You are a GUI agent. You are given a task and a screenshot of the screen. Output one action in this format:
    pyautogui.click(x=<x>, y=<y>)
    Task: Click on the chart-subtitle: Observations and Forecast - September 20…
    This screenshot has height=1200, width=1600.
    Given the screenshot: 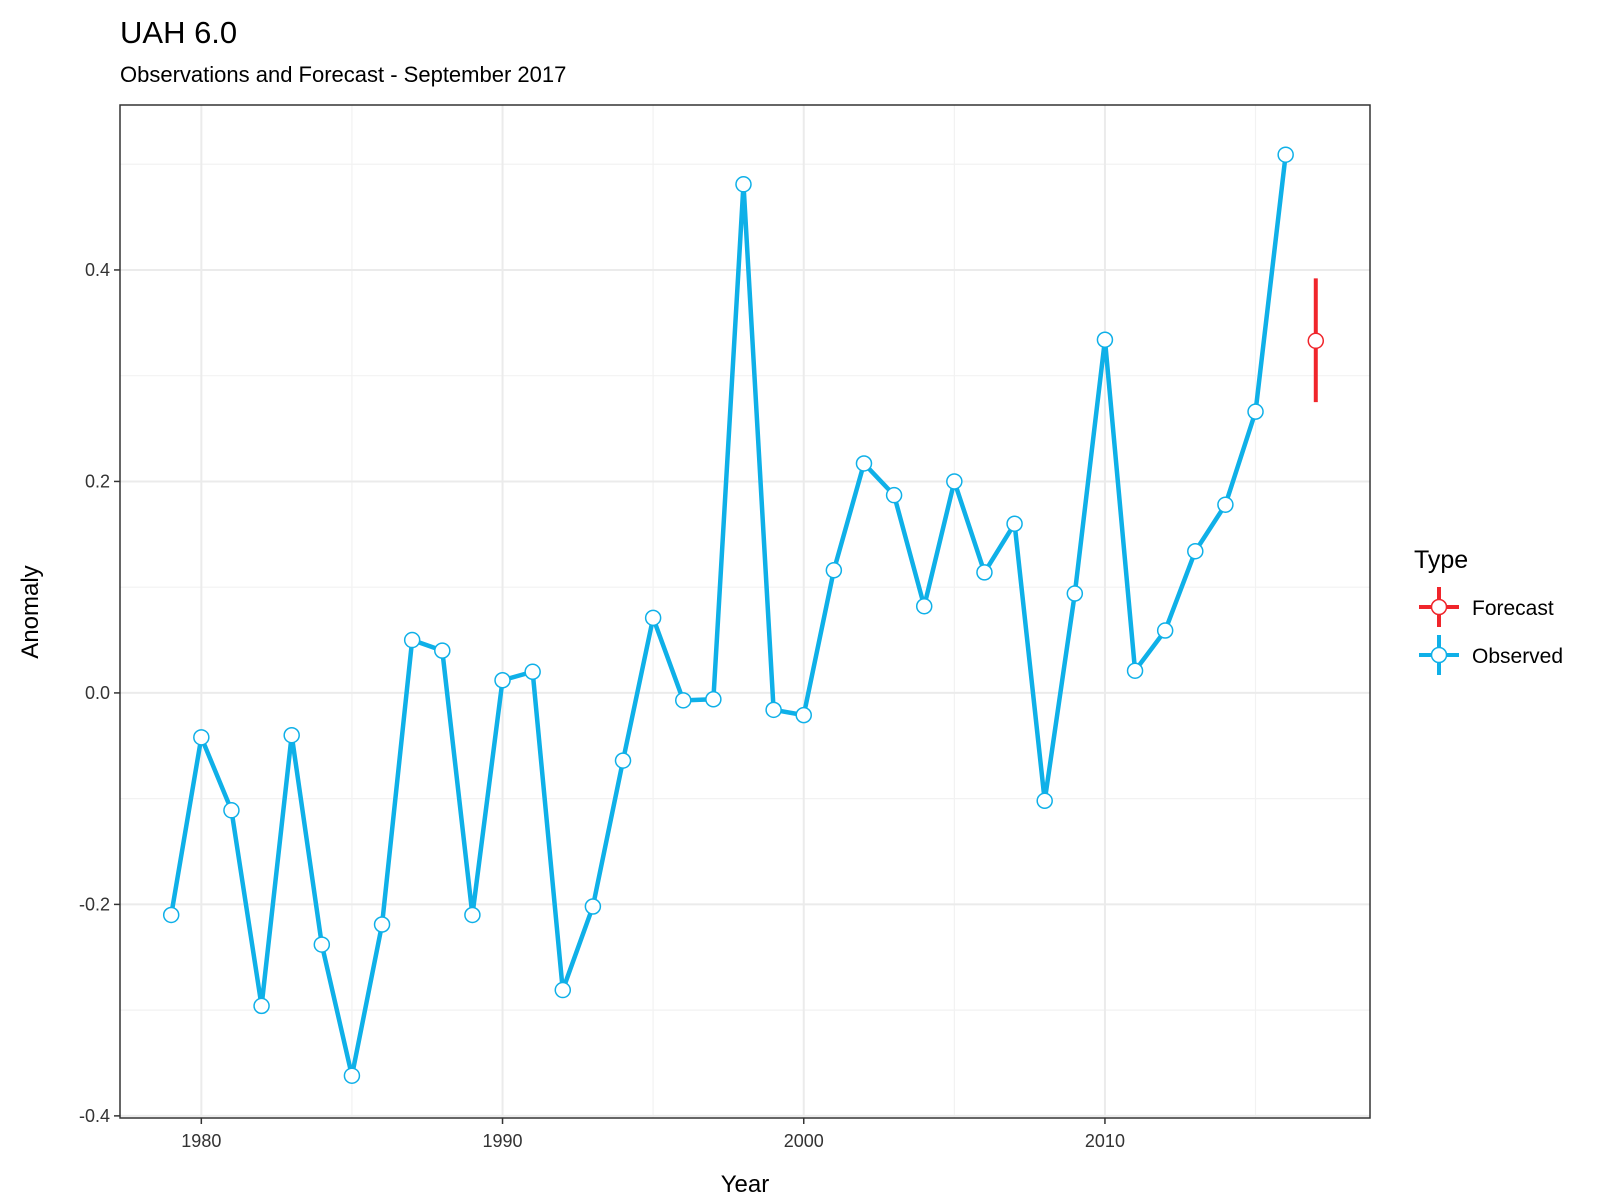 What is the action you would take?
    pyautogui.click(x=343, y=74)
    